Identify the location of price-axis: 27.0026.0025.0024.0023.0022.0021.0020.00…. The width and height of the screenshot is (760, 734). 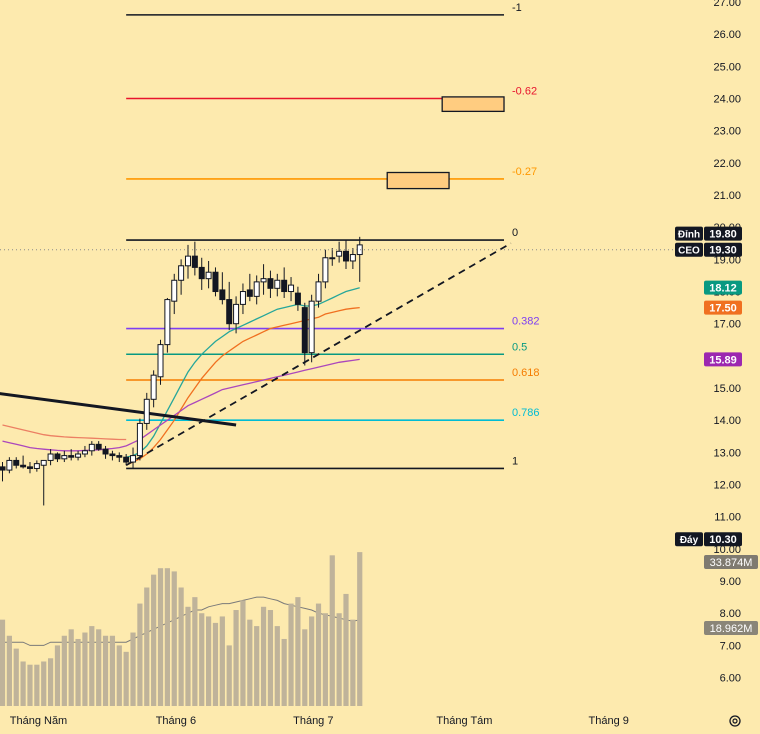
(727, 342).